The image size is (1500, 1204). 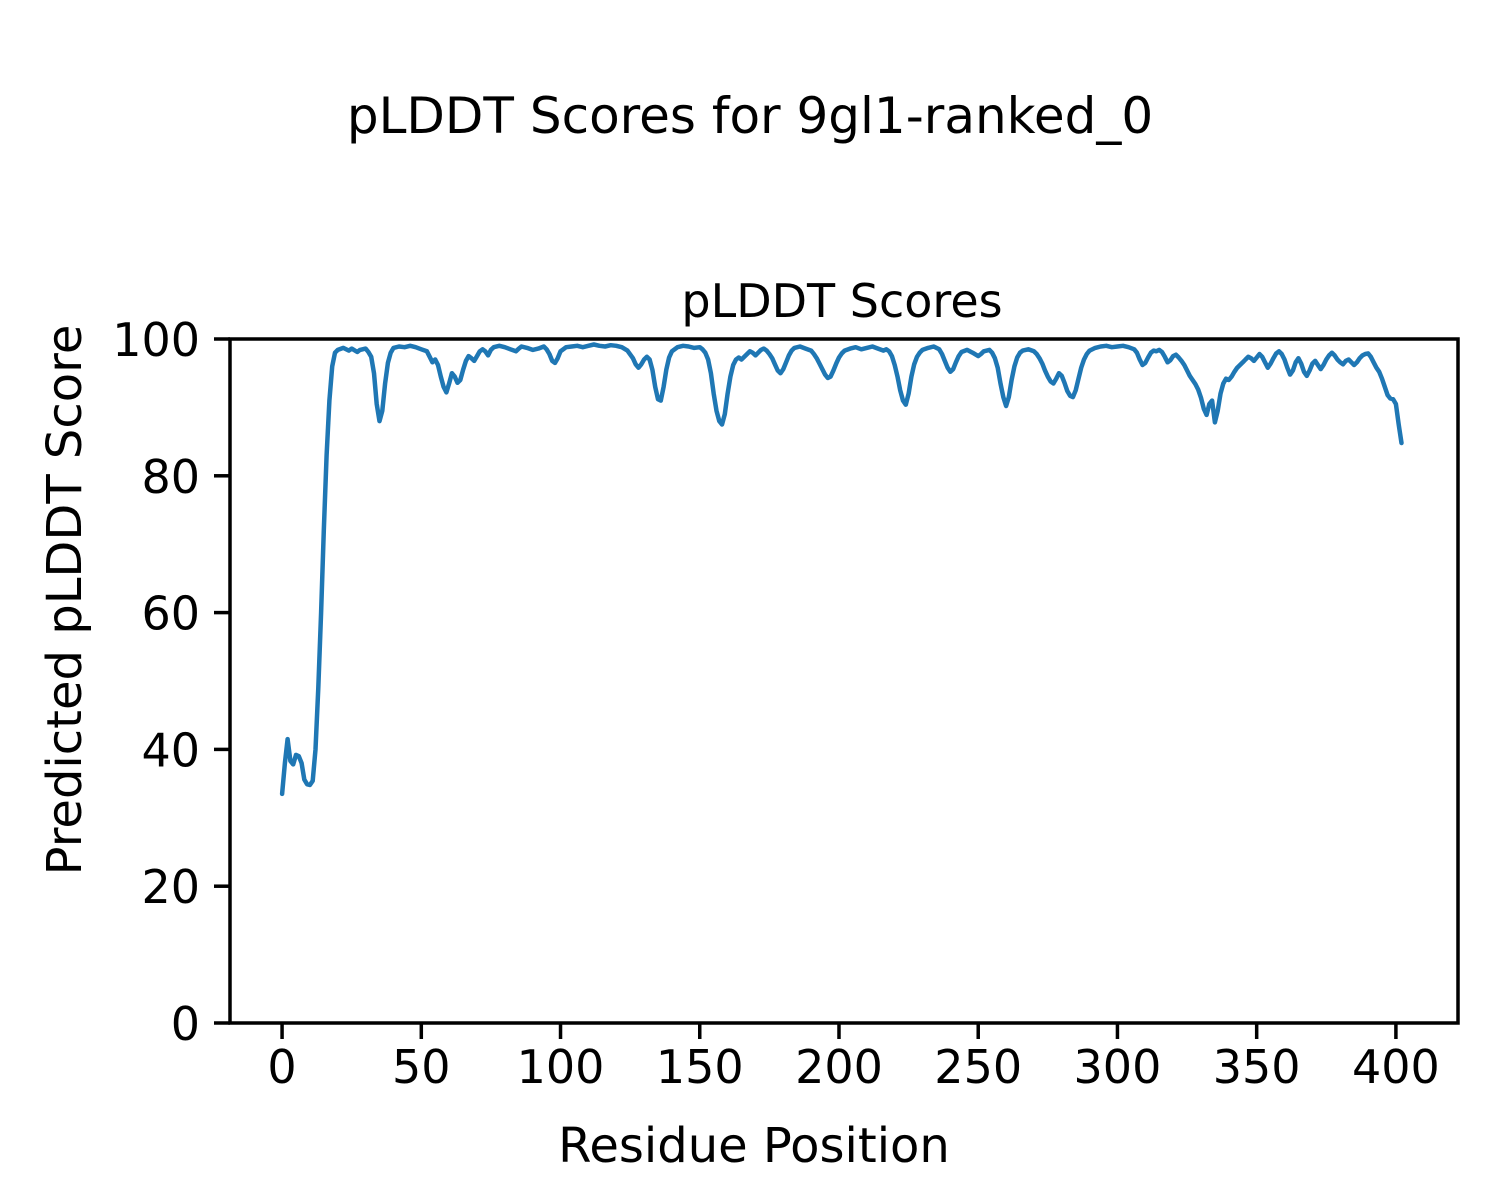 What do you see at coordinates (754, 1146) in the screenshot?
I see `x-axis-label: Residue Position` at bounding box center [754, 1146].